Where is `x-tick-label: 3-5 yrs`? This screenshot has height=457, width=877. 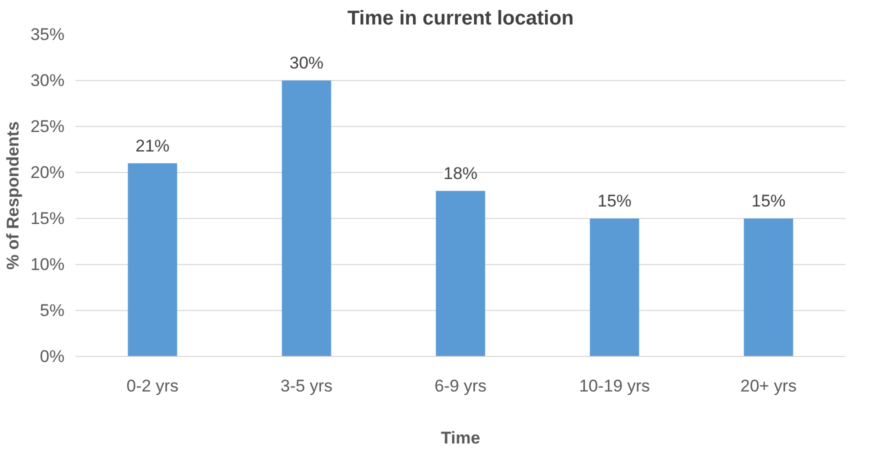 x-tick-label: 3-5 yrs is located at coordinates (306, 386).